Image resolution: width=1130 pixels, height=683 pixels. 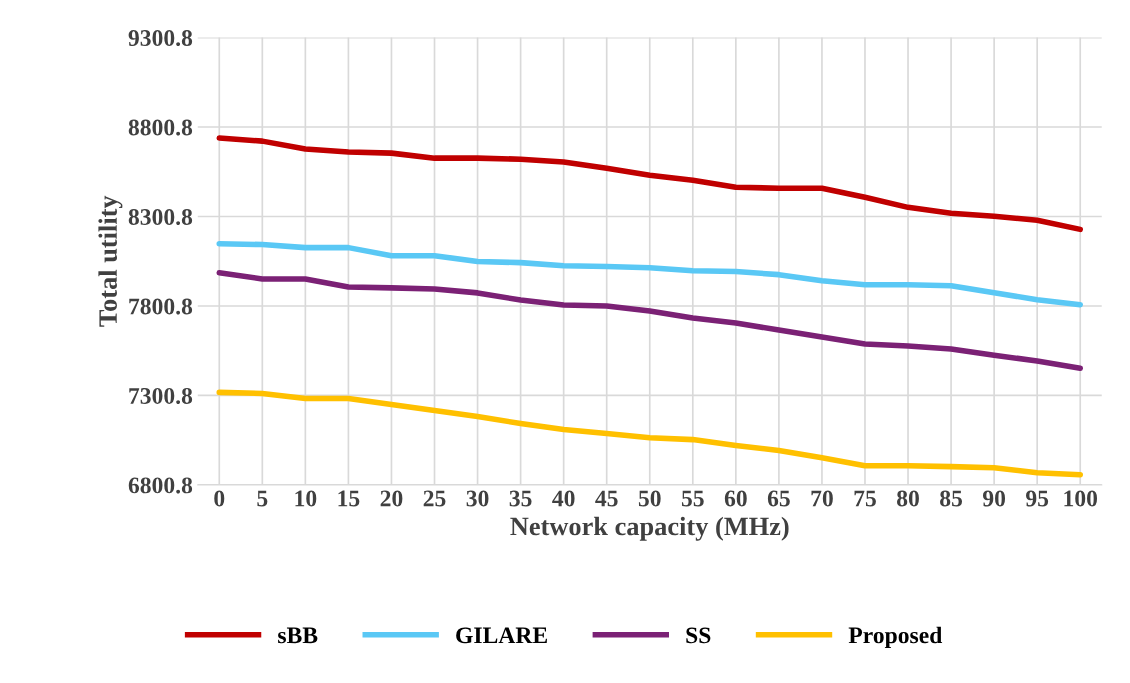 What do you see at coordinates (160, 38) in the screenshot?
I see `y-tick-label: 9300.8` at bounding box center [160, 38].